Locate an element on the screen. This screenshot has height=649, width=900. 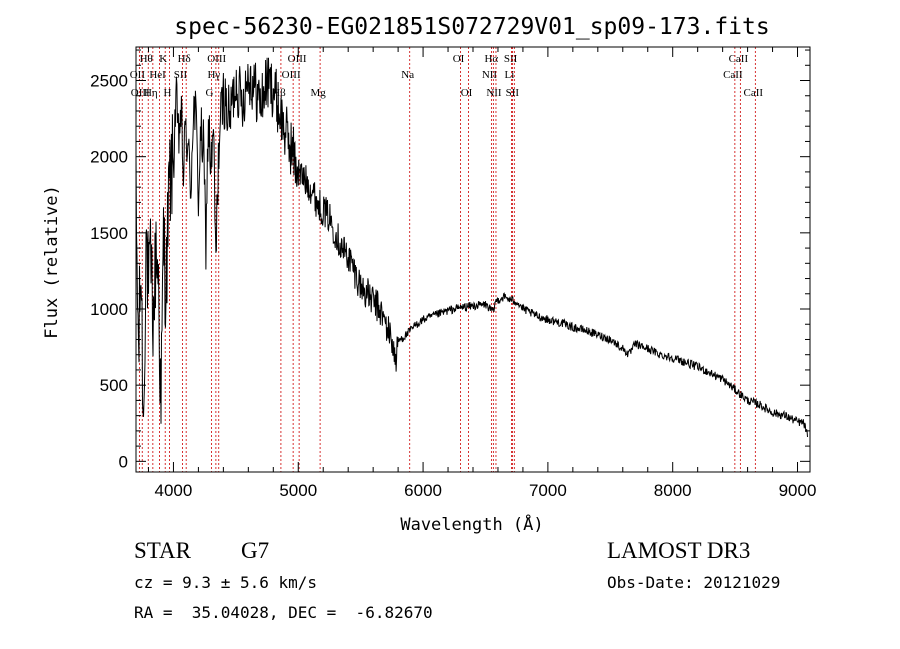
x-tick-label: 7000 is located at coordinates (548, 490).